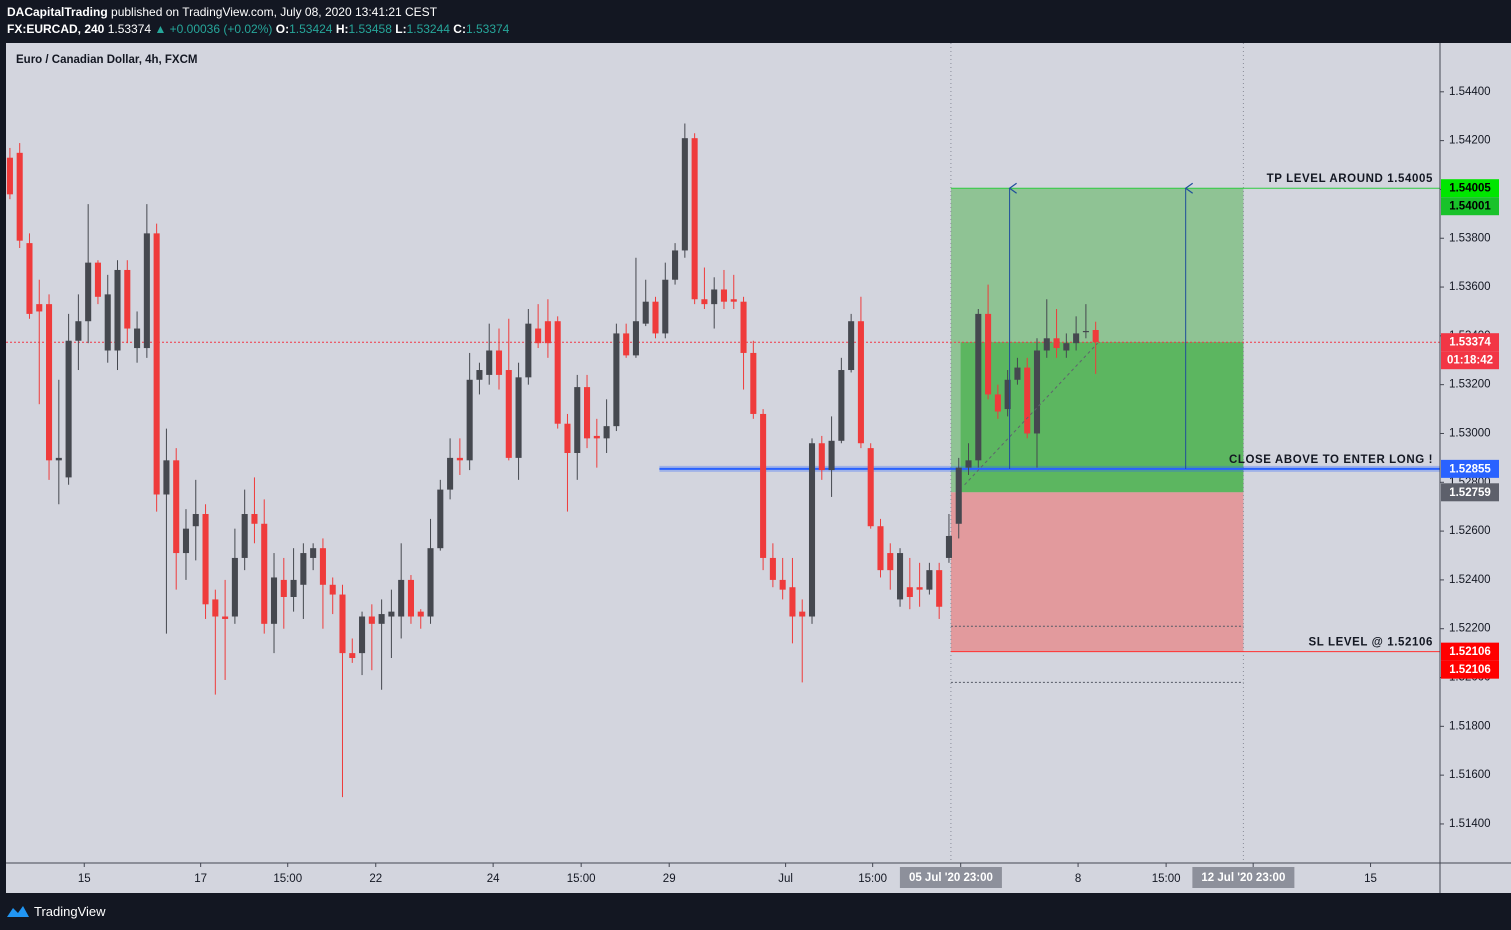 The image size is (1511, 930). Describe the element at coordinates (669, 879) in the screenshot. I see `x-tick-label: 29` at that location.